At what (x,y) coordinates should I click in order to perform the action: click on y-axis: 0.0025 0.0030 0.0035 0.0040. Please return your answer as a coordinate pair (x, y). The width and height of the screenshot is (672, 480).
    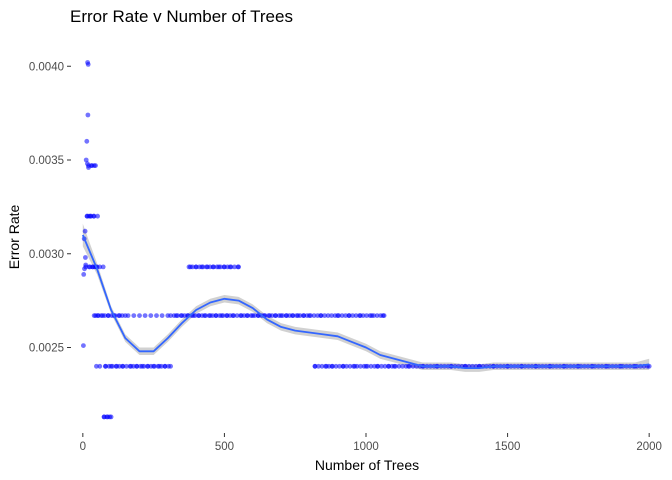
    Looking at the image, I should click on (50, 208).